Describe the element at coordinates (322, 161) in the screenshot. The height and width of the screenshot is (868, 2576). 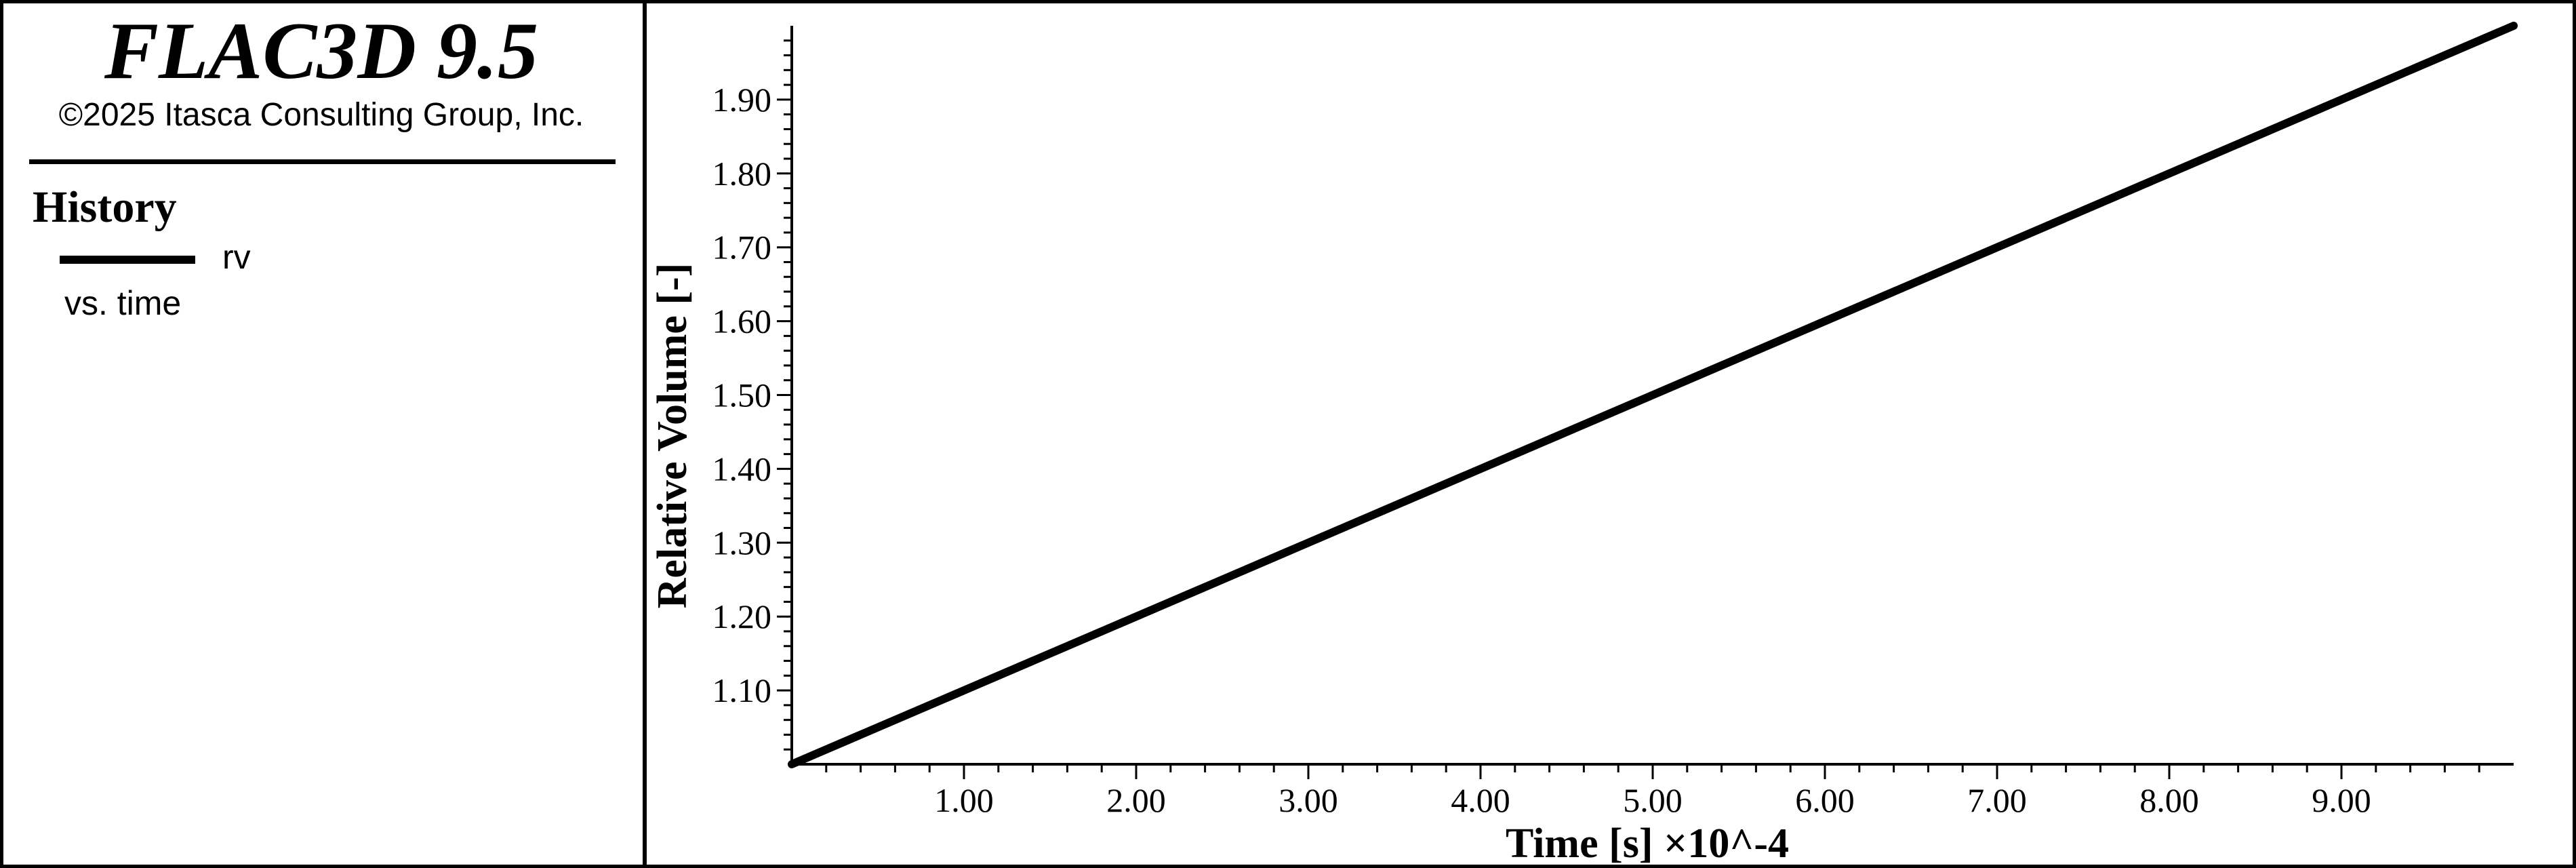
I see `title-divider` at that location.